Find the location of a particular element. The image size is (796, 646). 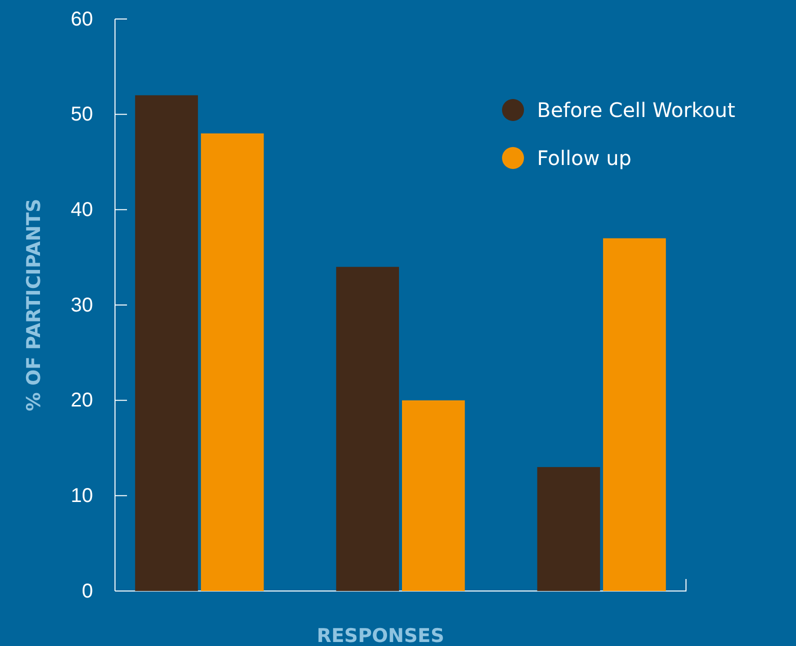

legend-label: Before Cell Workout is located at coordinates (636, 110).